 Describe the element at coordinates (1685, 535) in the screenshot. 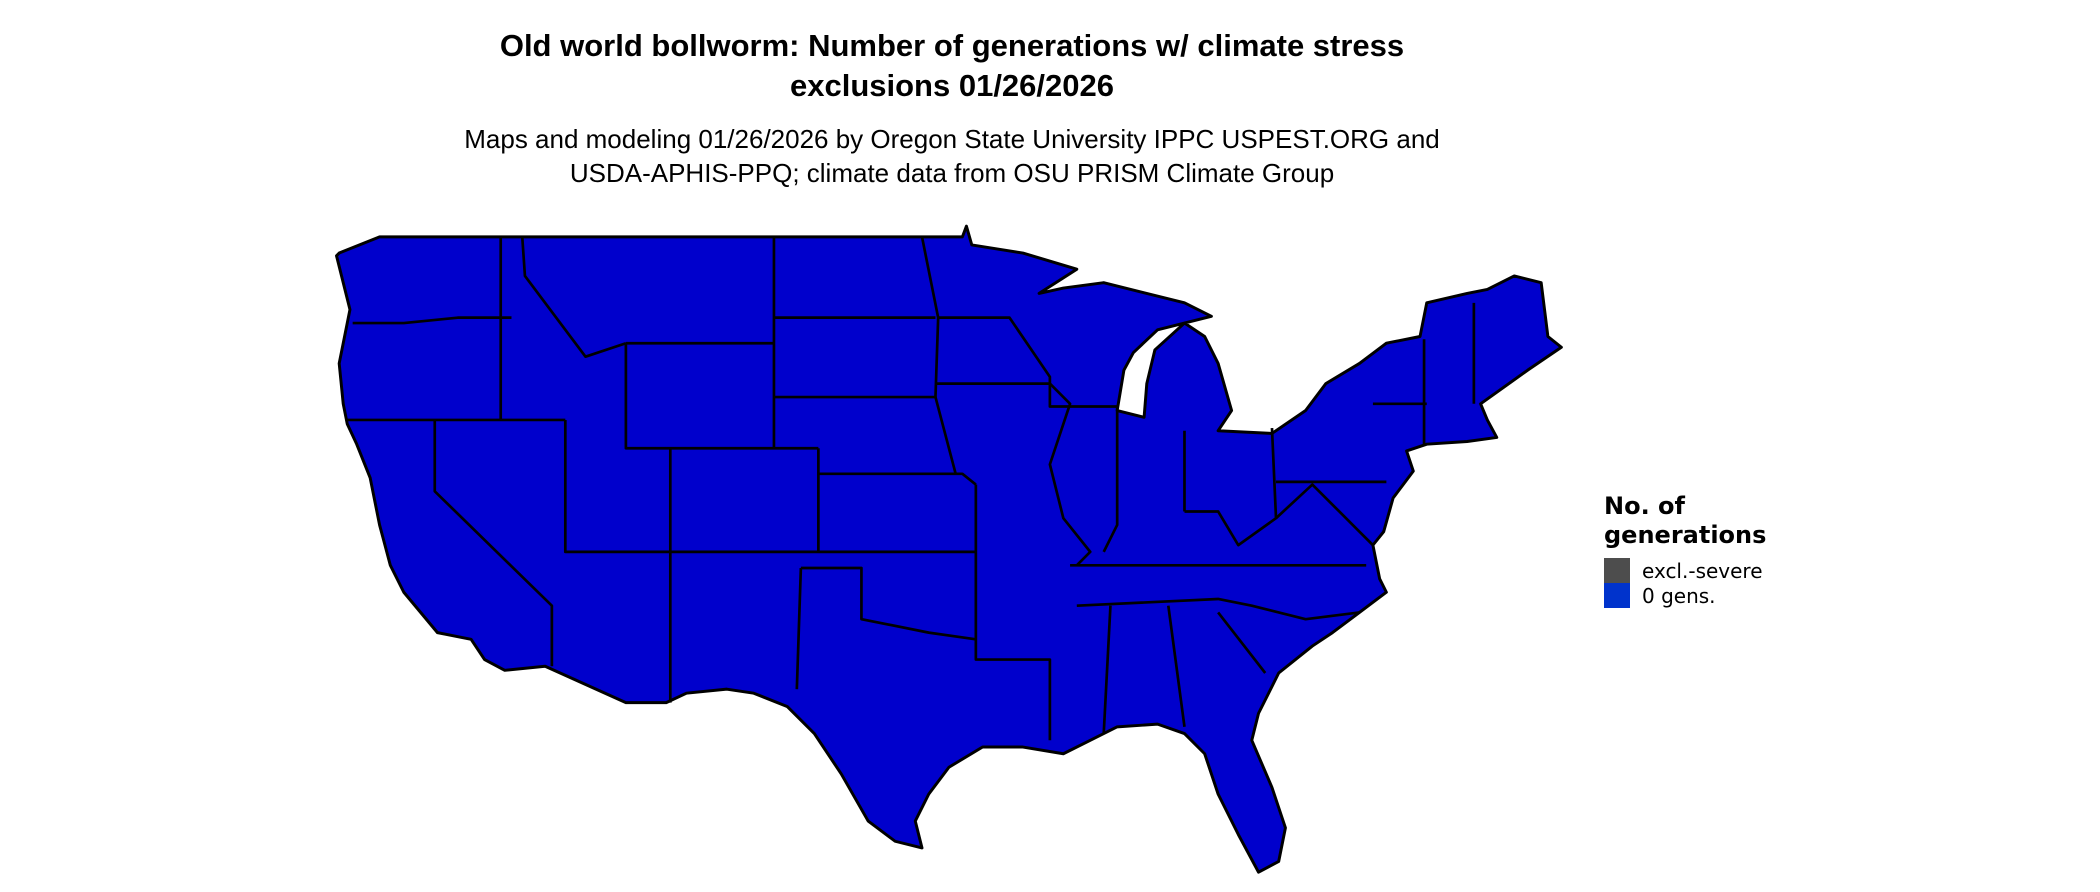

I see `legend-title-line2: generations` at that location.